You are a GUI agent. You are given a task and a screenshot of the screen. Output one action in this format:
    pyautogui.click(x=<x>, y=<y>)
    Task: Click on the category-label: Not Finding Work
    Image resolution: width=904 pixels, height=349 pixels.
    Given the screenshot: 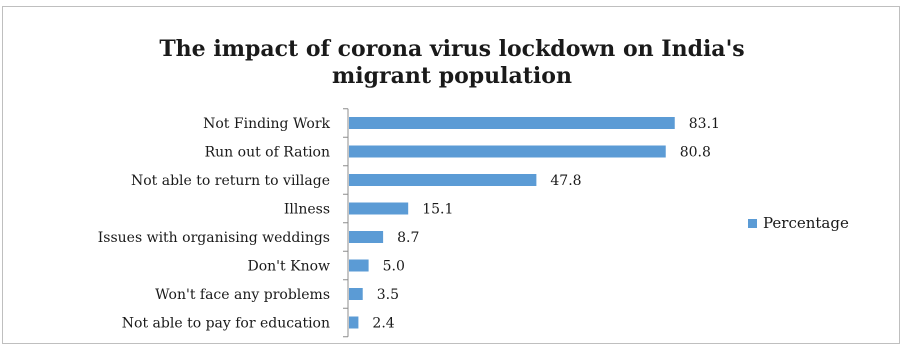 What is the action you would take?
    pyautogui.click(x=266, y=124)
    